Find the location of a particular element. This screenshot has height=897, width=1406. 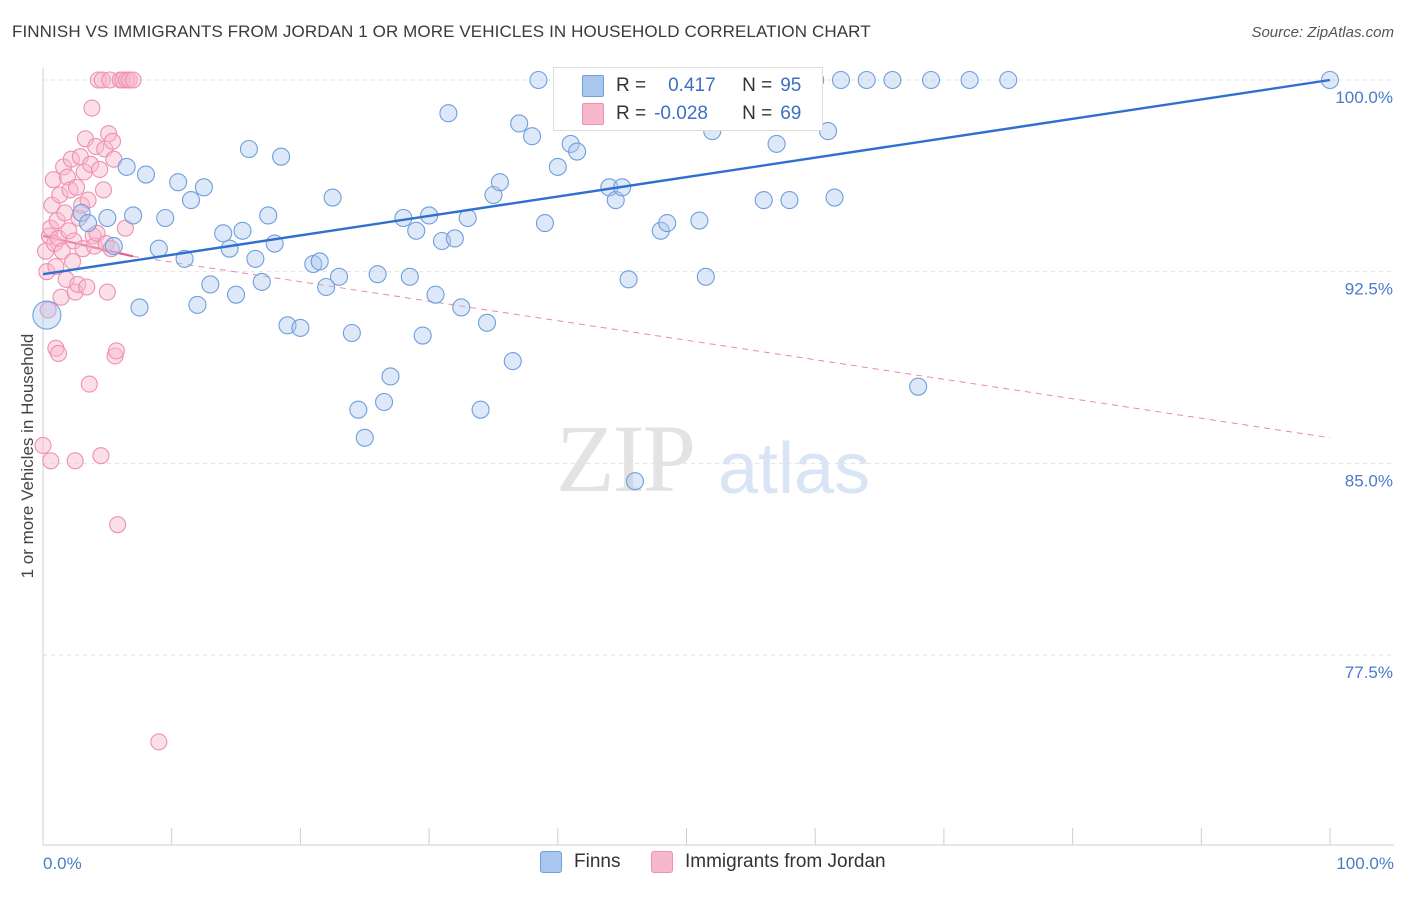

legend-label-jordan: Immigrants from Jordan is located at coordinates (785, 861).